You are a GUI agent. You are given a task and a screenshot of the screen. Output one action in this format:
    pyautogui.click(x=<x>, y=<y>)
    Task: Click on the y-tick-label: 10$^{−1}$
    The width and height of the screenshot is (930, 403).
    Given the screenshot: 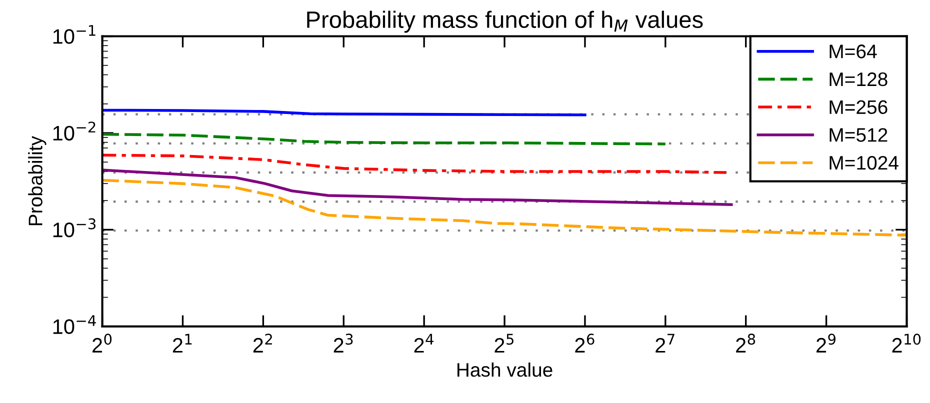 What is the action you would take?
    pyautogui.click(x=74, y=34)
    